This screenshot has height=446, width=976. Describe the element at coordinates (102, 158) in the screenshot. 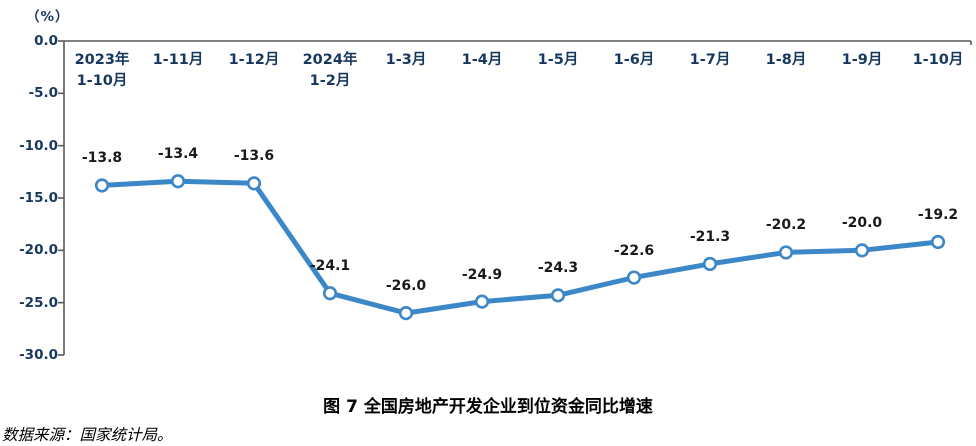

I see `data-point-value-label: -13.8` at that location.